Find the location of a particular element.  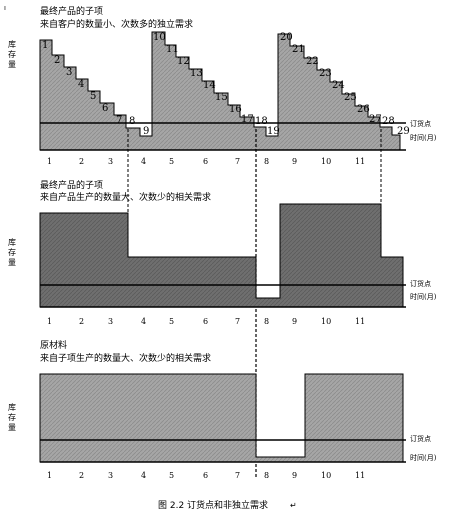

panel-2-reorder-label: 订货点 is located at coordinates (420, 283).